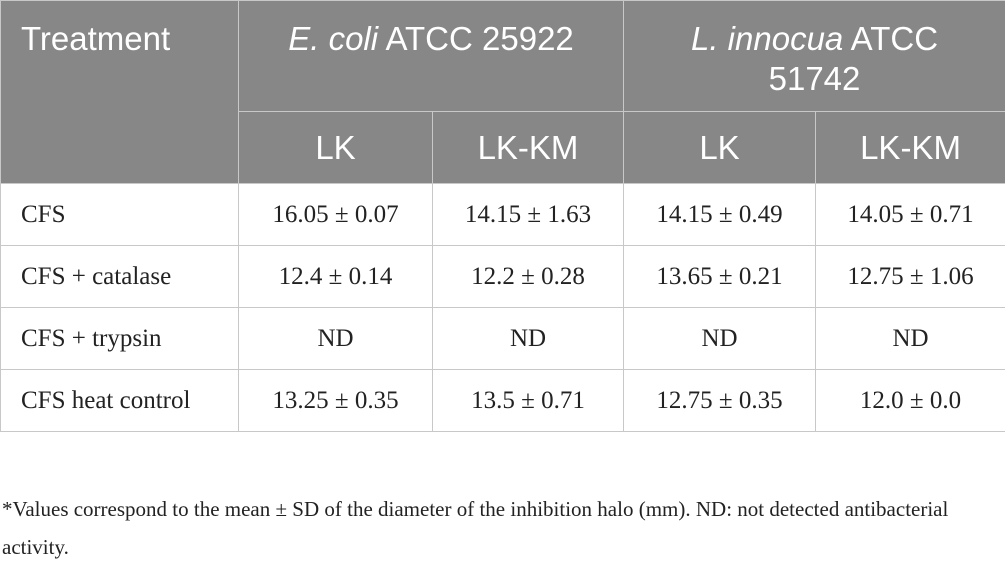 The width and height of the screenshot is (1005, 568). Describe the element at coordinates (479, 38) in the screenshot. I see `strain: ATCC 25922` at that location.